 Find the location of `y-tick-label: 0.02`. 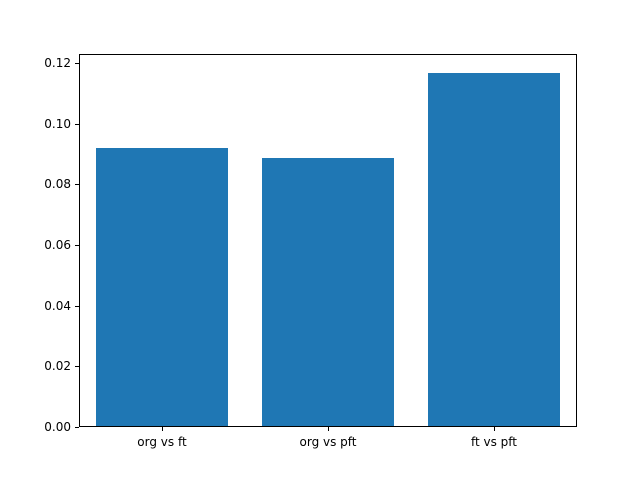

y-tick-label: 0.02 is located at coordinates (57, 366).